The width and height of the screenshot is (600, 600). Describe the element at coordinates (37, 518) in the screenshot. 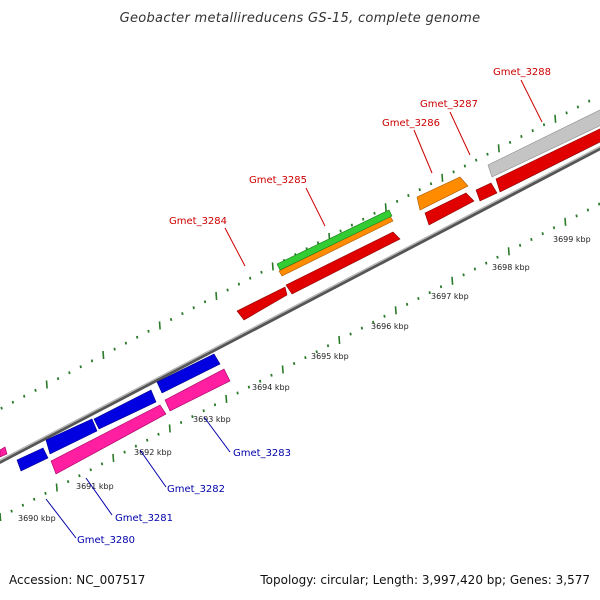

I see `scale-label: 3690 kbp` at that location.